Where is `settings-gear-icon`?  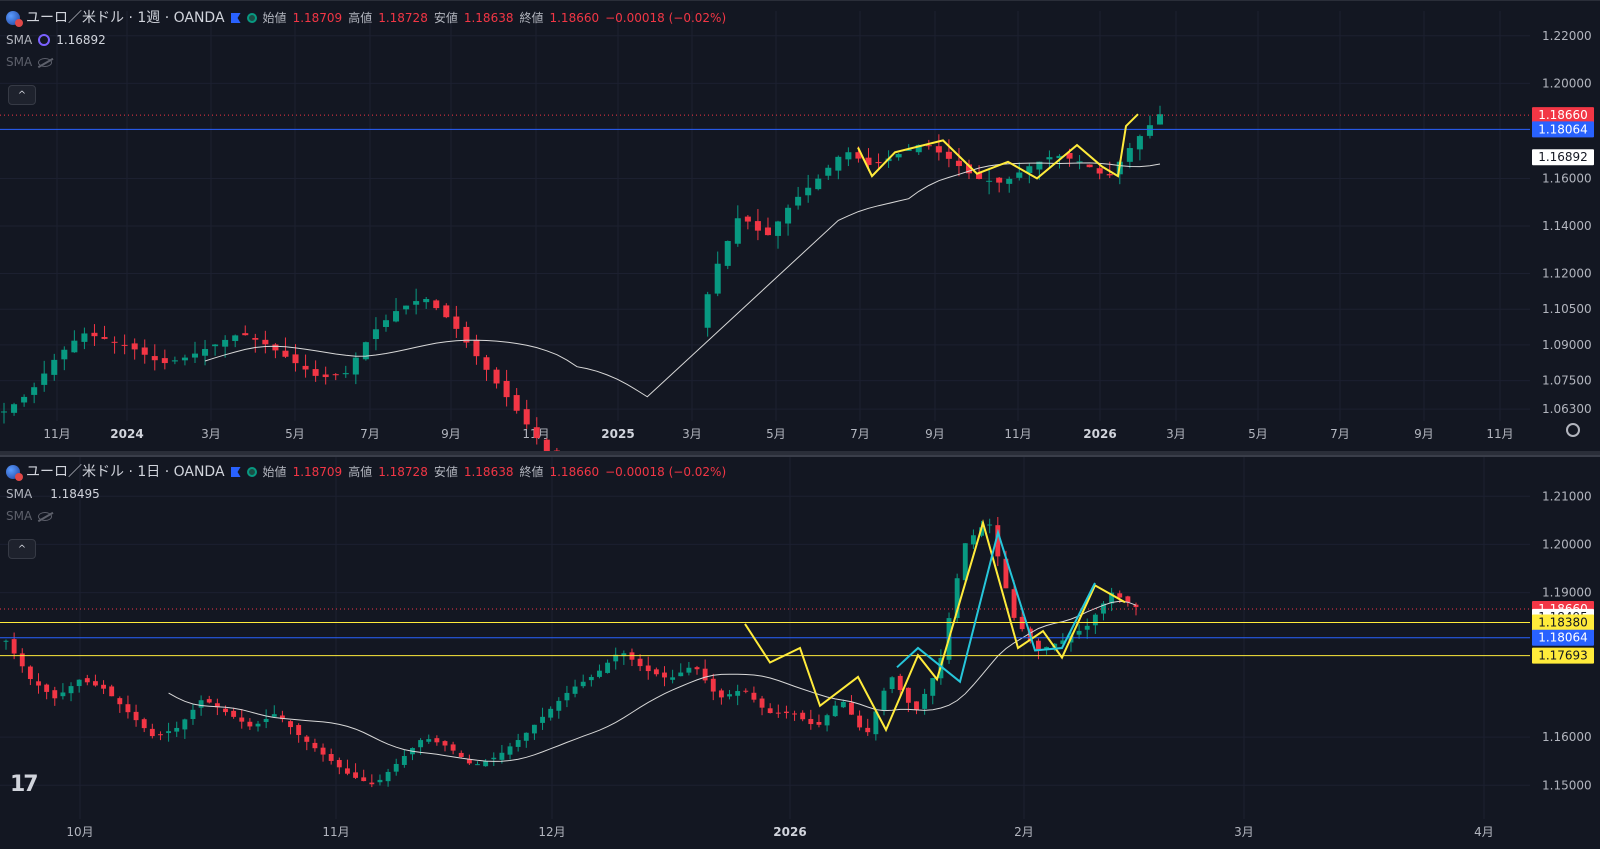 settings-gear-icon is located at coordinates (1573, 430).